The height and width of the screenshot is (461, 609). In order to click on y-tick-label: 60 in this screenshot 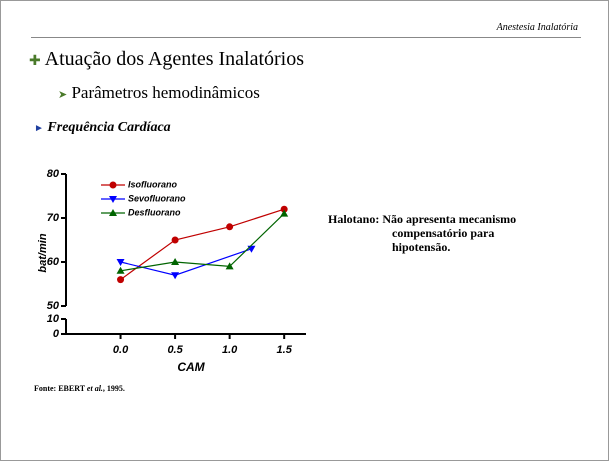, I will do `click(53, 262)`.